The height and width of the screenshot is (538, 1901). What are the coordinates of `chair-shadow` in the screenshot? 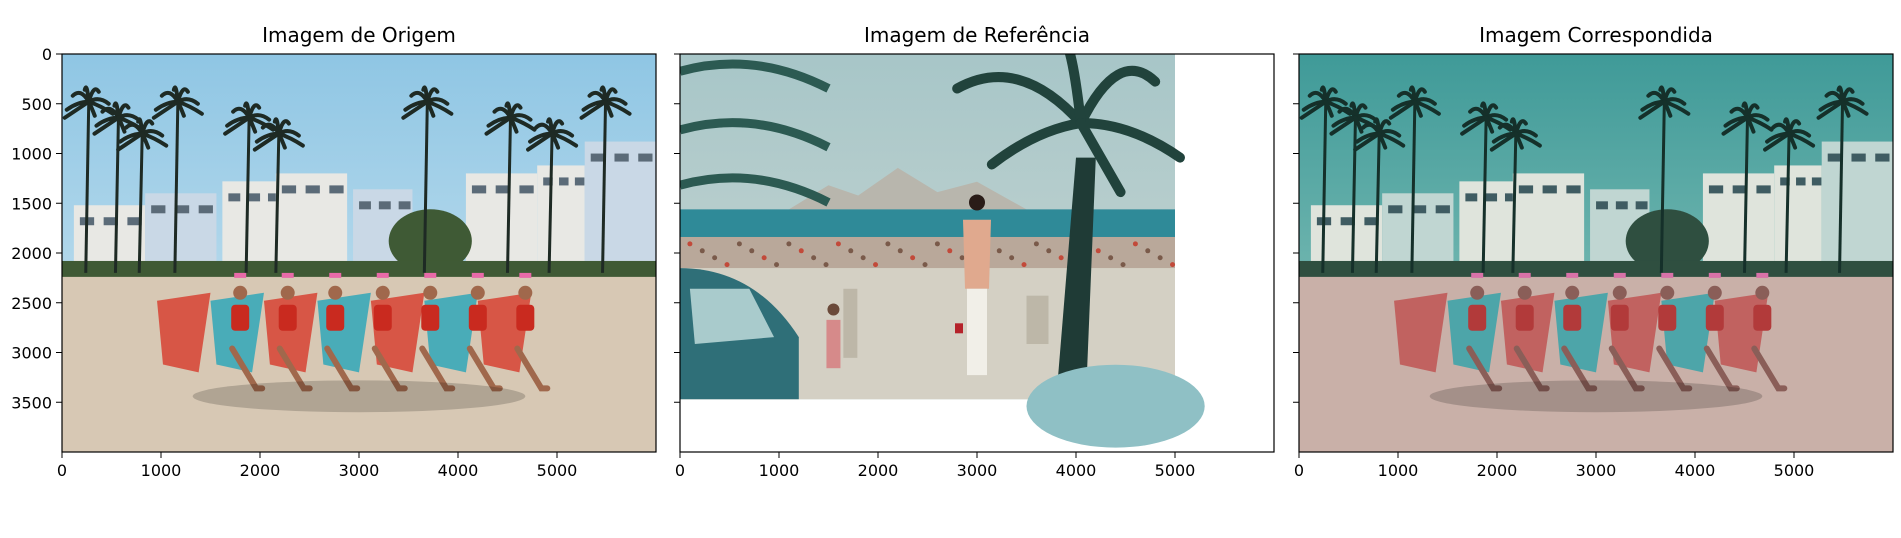 It's located at (1596, 396).